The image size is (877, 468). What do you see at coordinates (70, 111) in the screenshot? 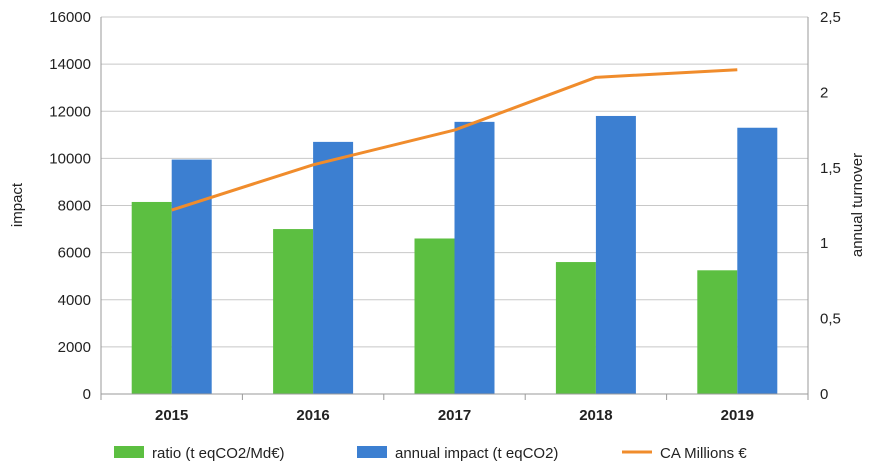
I see `left-tick-label: 12000` at bounding box center [70, 111].